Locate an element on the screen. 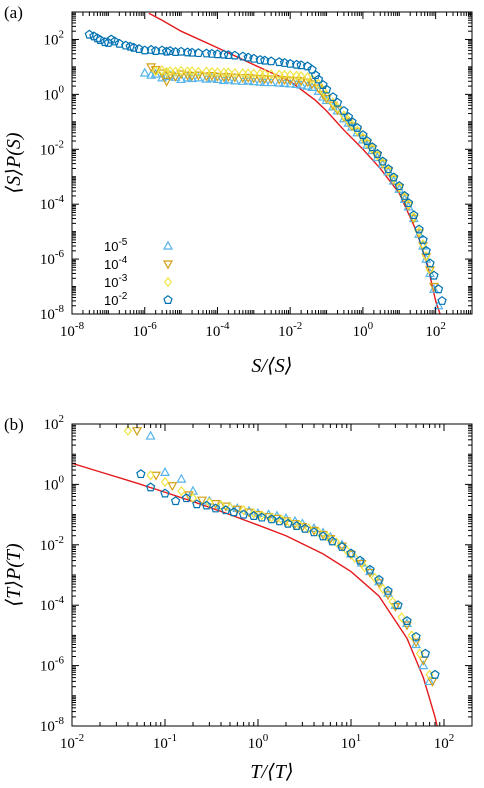 Image resolution: width=484 pixels, height=788 pixels. x-tick-label: 10⁻⁶ is located at coordinates (145, 330).